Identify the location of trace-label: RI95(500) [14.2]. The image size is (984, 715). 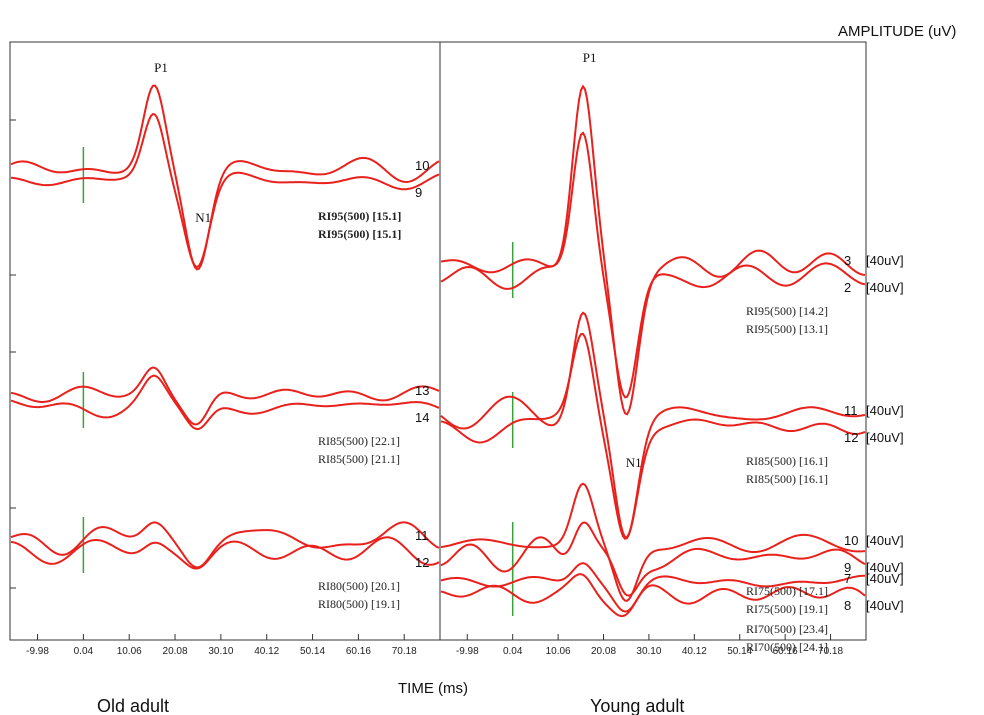
(787, 311).